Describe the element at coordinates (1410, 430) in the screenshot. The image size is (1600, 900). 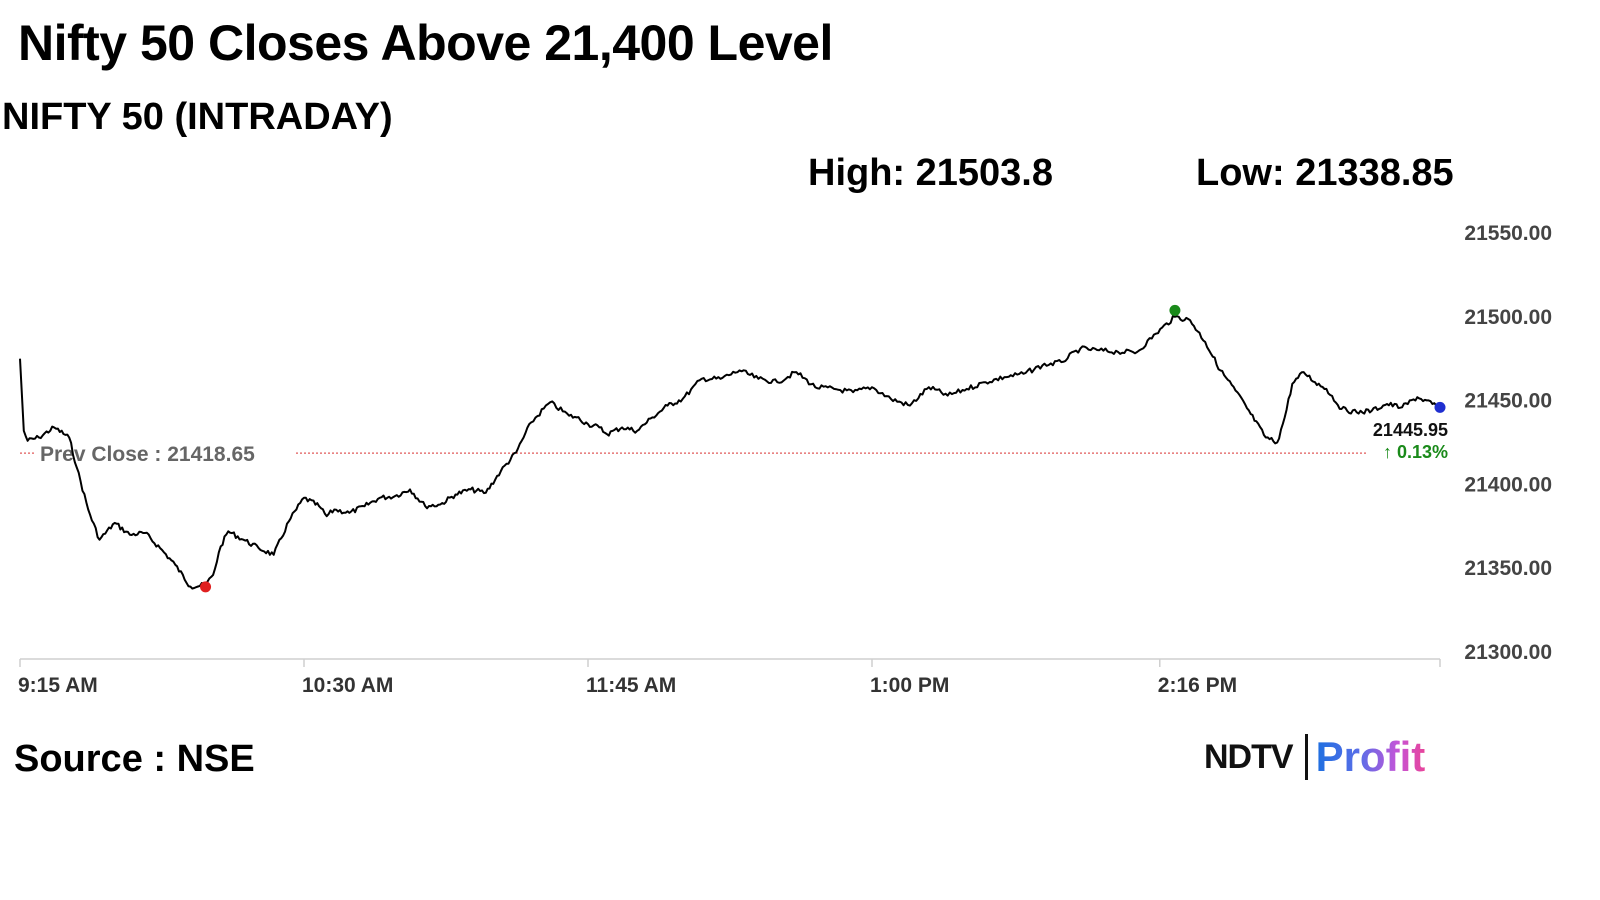
I see `last-value-label: 21445.95` at that location.